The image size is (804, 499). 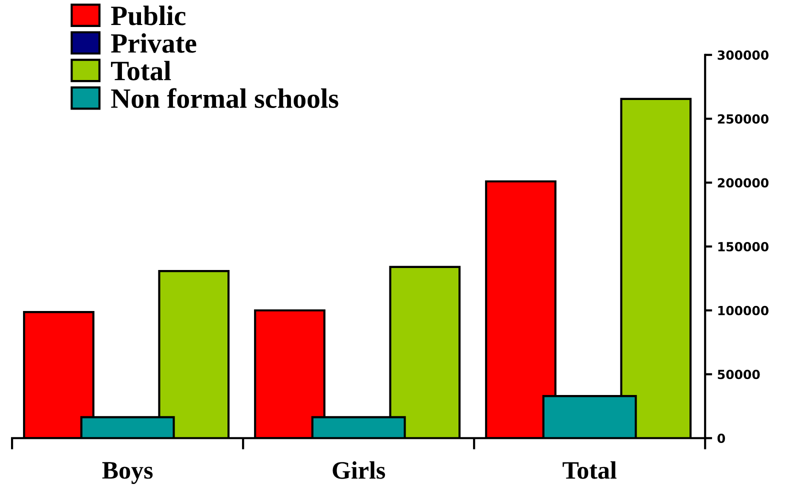 What do you see at coordinates (589, 470) in the screenshot?
I see `x-tick-label: Total` at bounding box center [589, 470].